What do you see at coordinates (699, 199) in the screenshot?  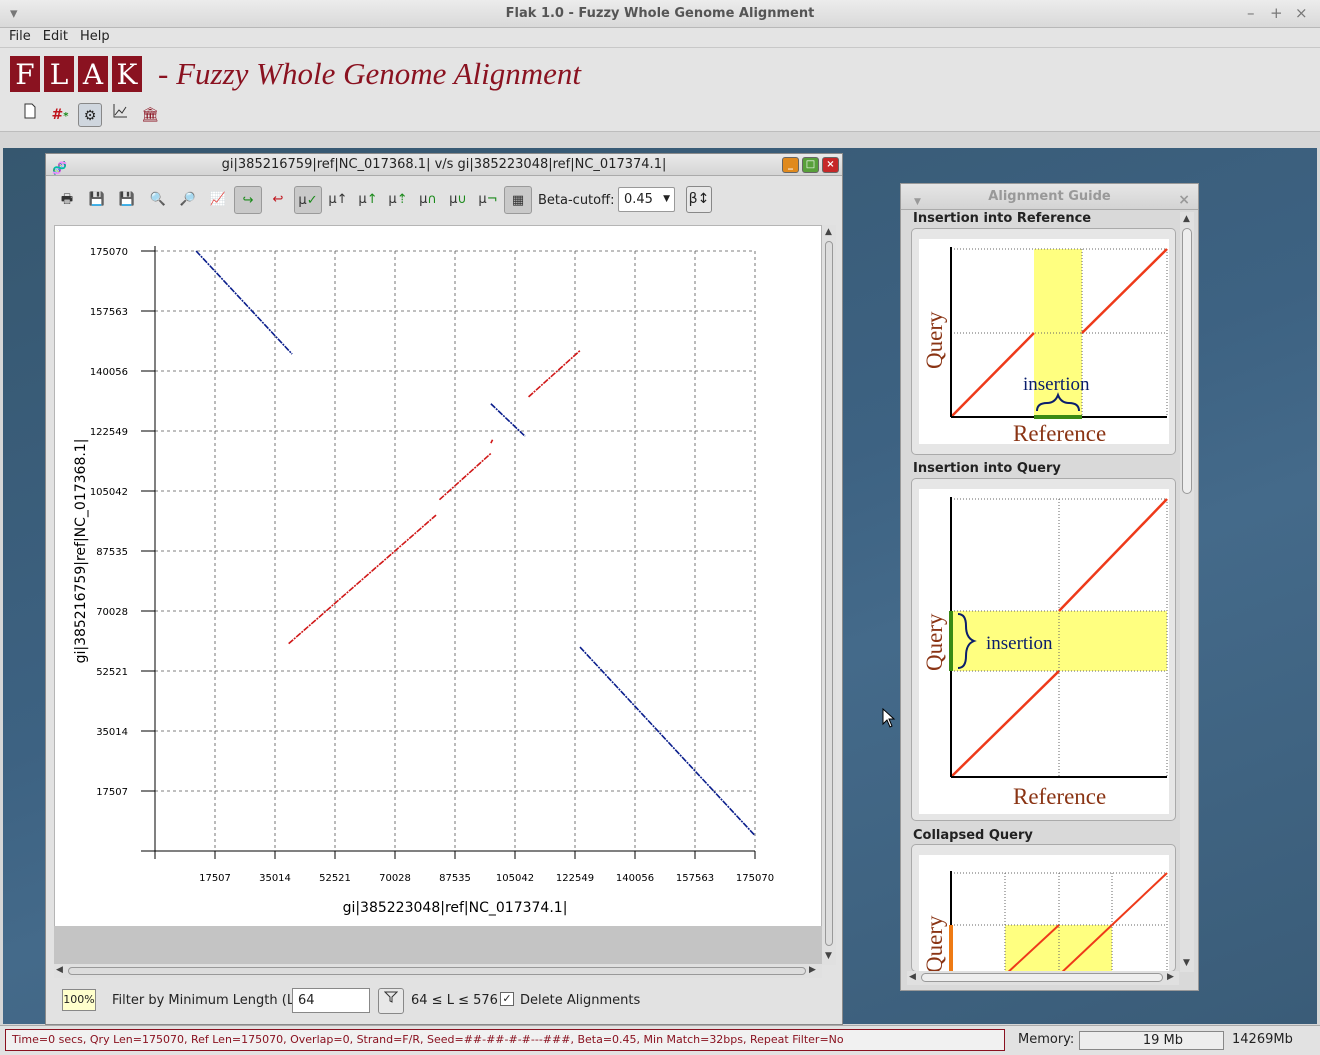 I see `beta-sort-button: β↕` at bounding box center [699, 199].